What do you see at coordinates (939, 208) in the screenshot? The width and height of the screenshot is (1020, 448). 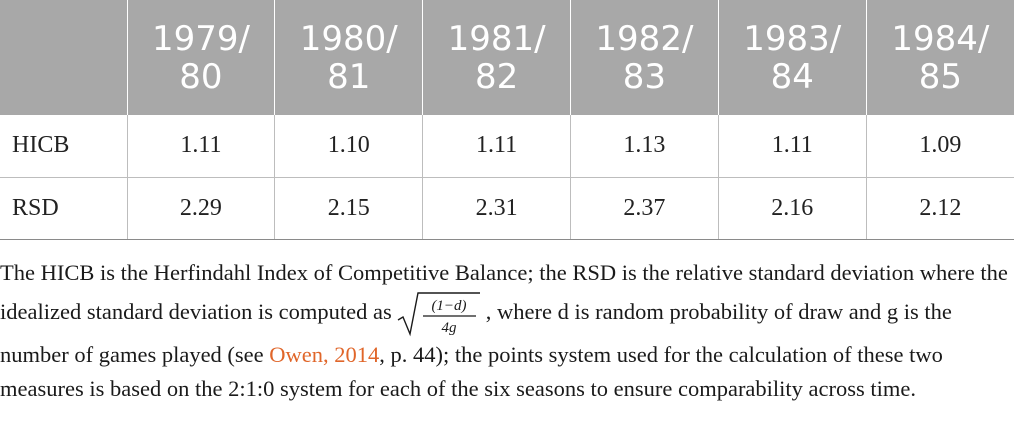 I see `table-cell: 2.12` at bounding box center [939, 208].